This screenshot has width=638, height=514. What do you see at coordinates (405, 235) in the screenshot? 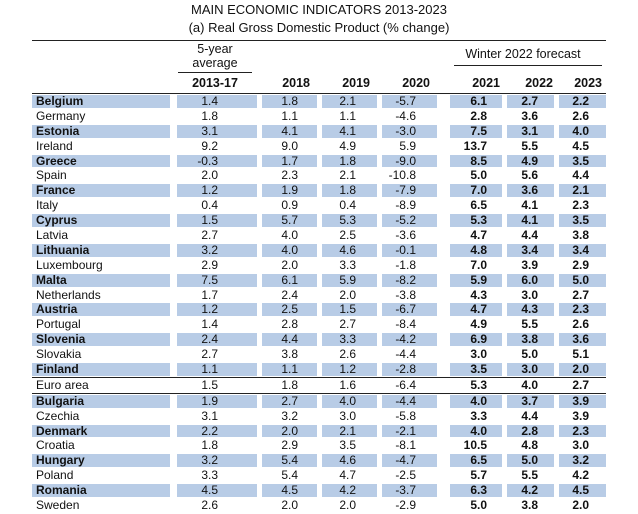
I see `value-cell: -3.6` at bounding box center [405, 235].